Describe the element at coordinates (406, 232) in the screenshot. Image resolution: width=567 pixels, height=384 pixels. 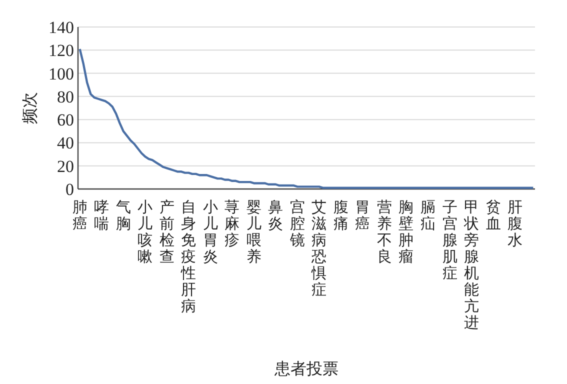
I see `x-tick-label: 胸壁肿瘤` at that location.